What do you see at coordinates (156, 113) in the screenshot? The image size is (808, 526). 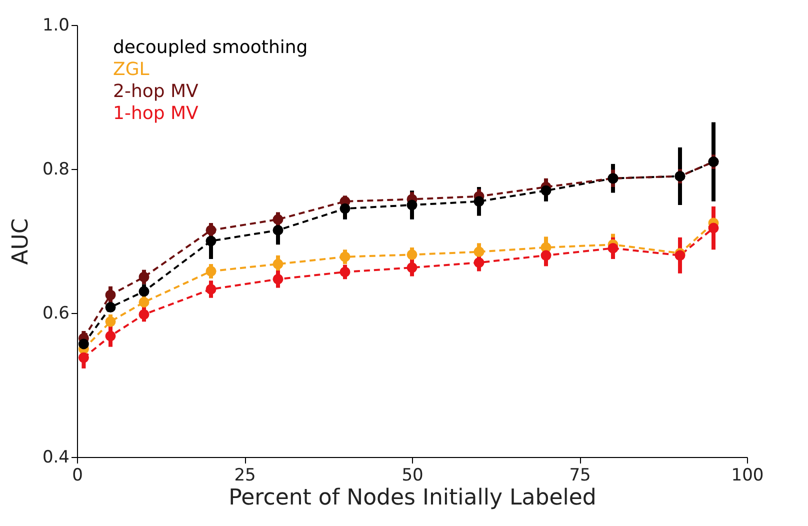 I see `text: 1-hop MV` at bounding box center [156, 113].